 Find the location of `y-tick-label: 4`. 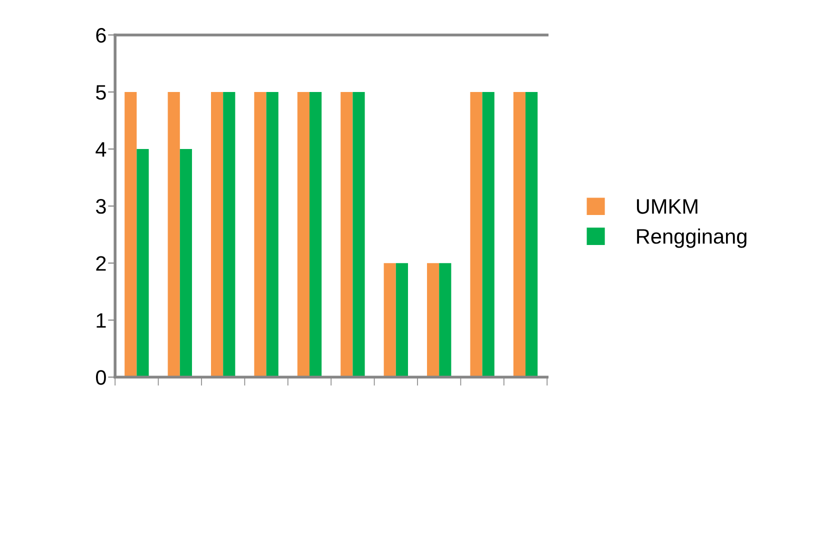

y-tick-label: 4 is located at coordinates (101, 149).